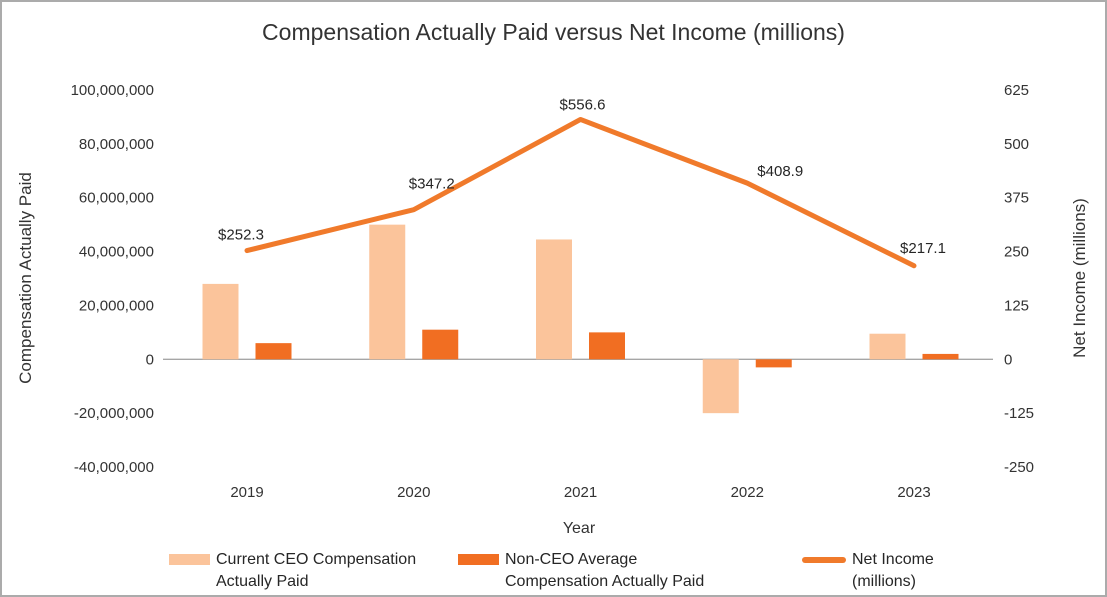 The width and height of the screenshot is (1107, 597). I want to click on right-axis-tick: 500, so click(1016, 144).